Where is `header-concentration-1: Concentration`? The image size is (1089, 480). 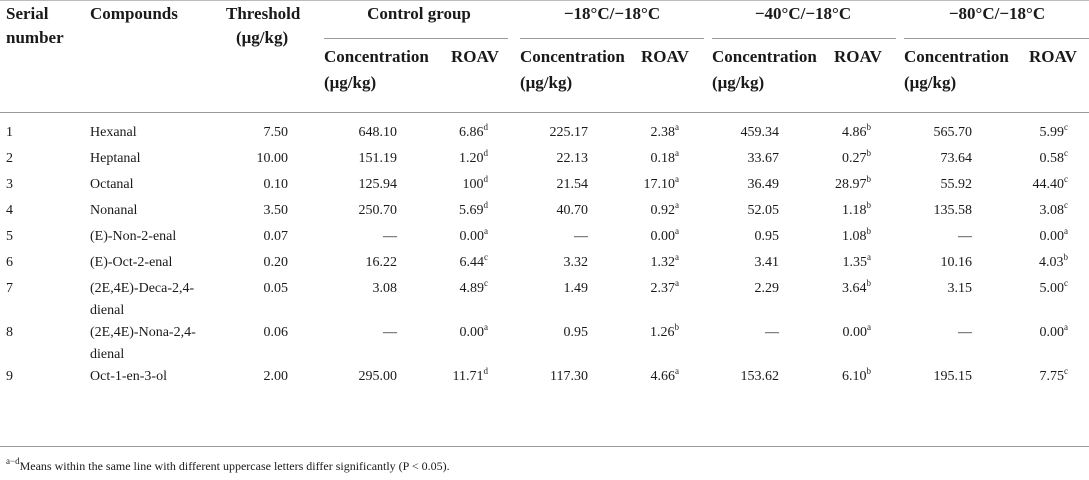
header-concentration-1: Concentration is located at coordinates (572, 56).